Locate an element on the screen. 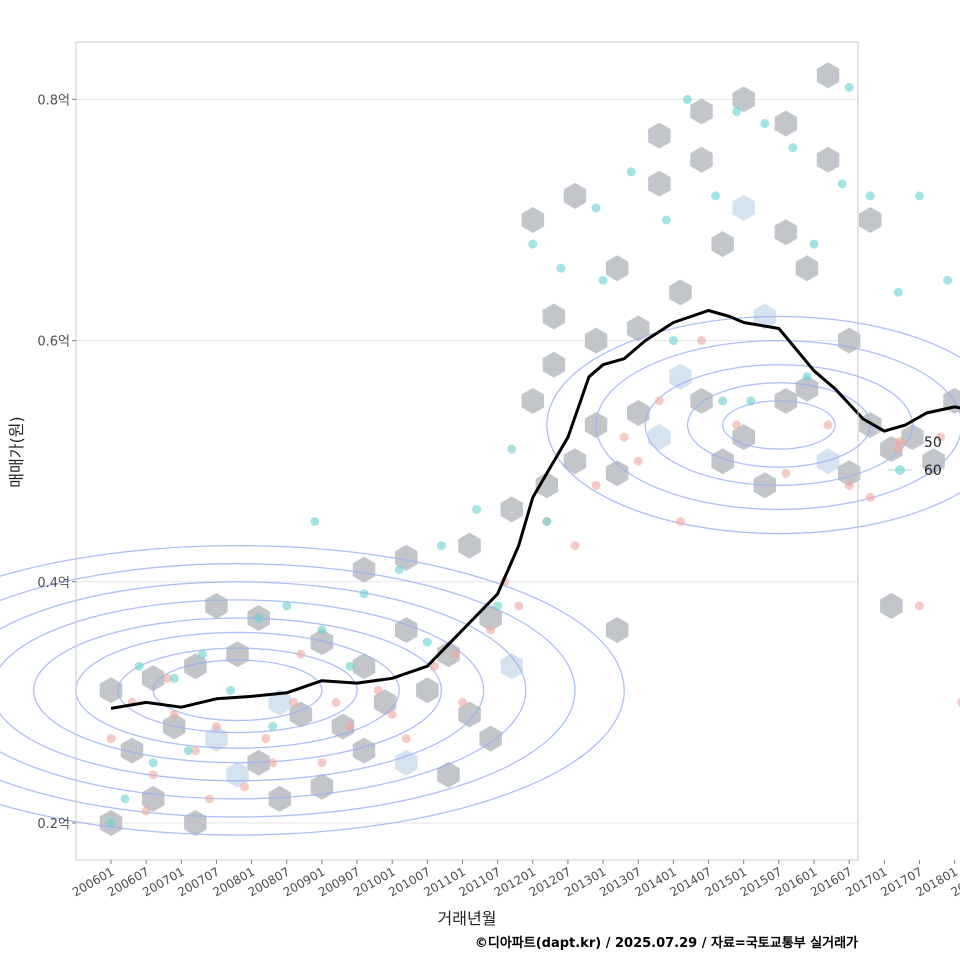 Image resolution: width=960 pixels, height=960 pixels. legend: 50 60 is located at coordinates (915, 457).